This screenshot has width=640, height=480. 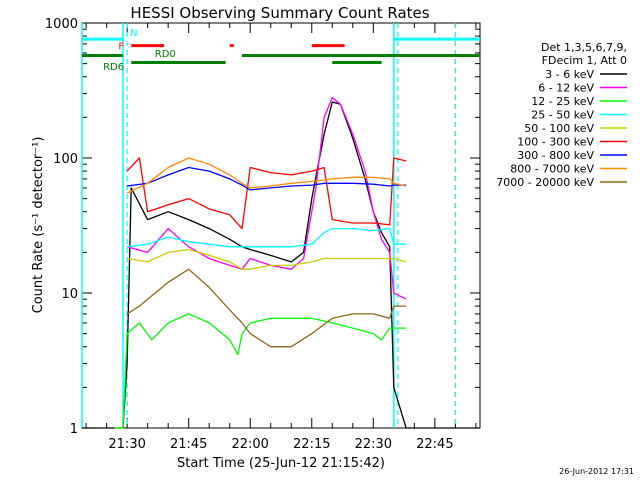 I want to click on x-tick-label: 22:15, so click(x=311, y=444).